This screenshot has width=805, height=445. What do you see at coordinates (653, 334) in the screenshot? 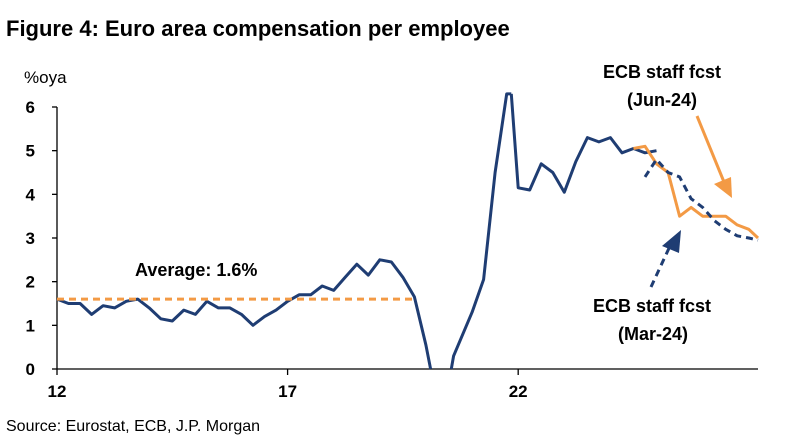
I see `mar-forecast-label-line2: (Mar-24)` at bounding box center [653, 334].